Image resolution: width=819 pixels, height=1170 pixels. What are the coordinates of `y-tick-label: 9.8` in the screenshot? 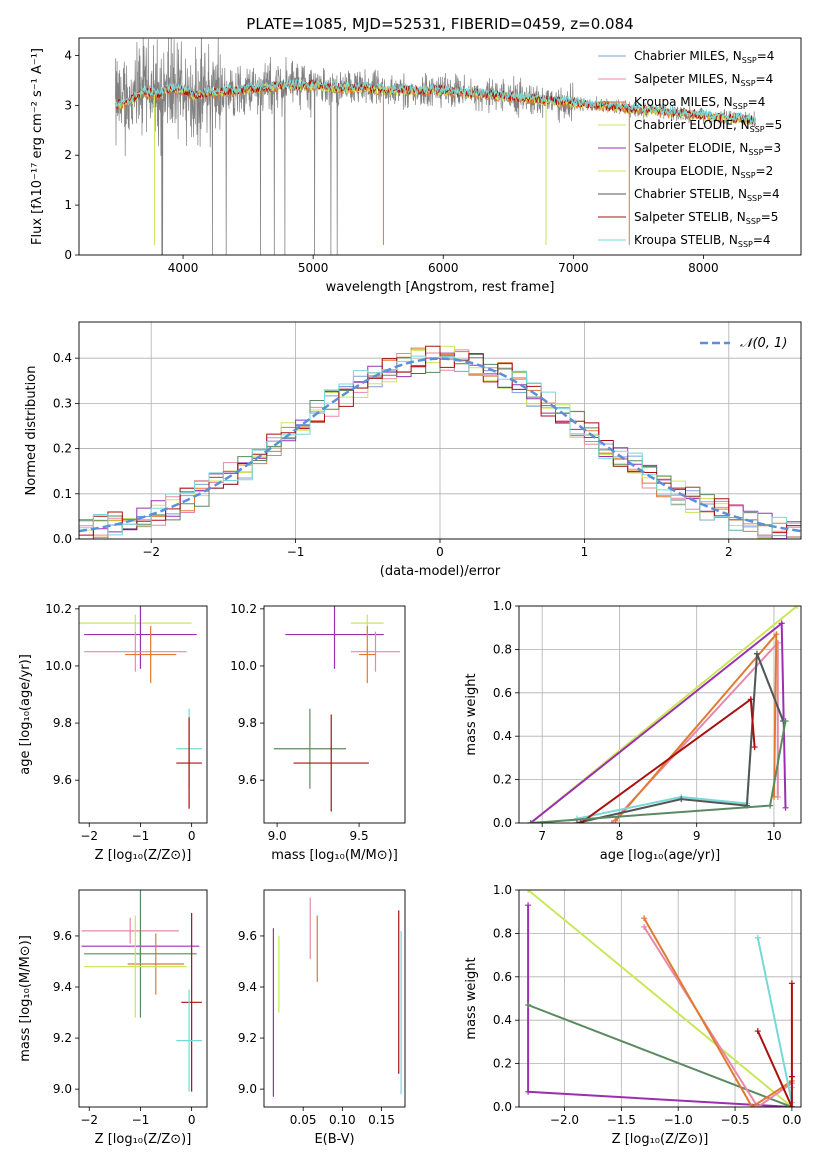 It's located at (62, 723).